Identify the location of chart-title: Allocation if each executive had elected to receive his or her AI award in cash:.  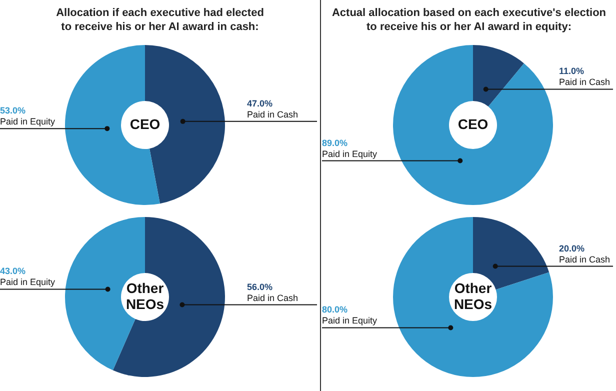
(160, 20).